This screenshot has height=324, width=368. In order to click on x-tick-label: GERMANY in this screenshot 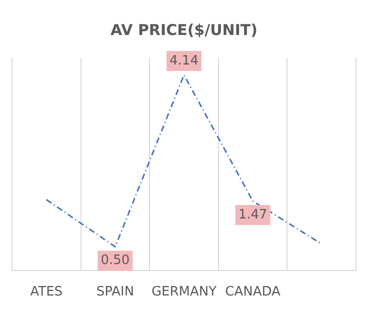, I will do `click(184, 292)`.